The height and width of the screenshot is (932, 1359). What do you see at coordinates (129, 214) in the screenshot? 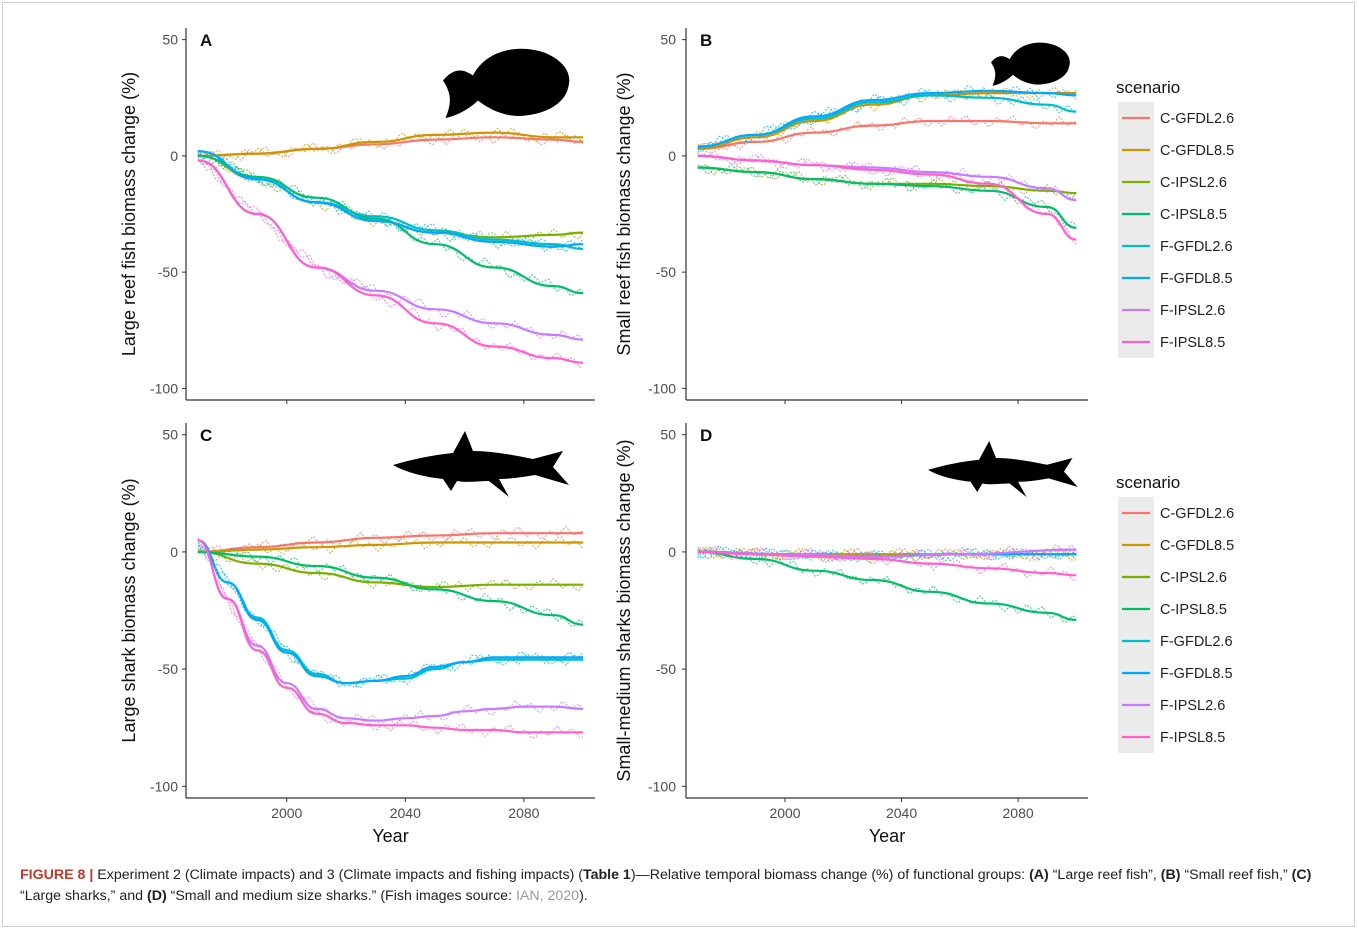
I see `y-axis-title: Large reef fish biomass change (%)` at bounding box center [129, 214].